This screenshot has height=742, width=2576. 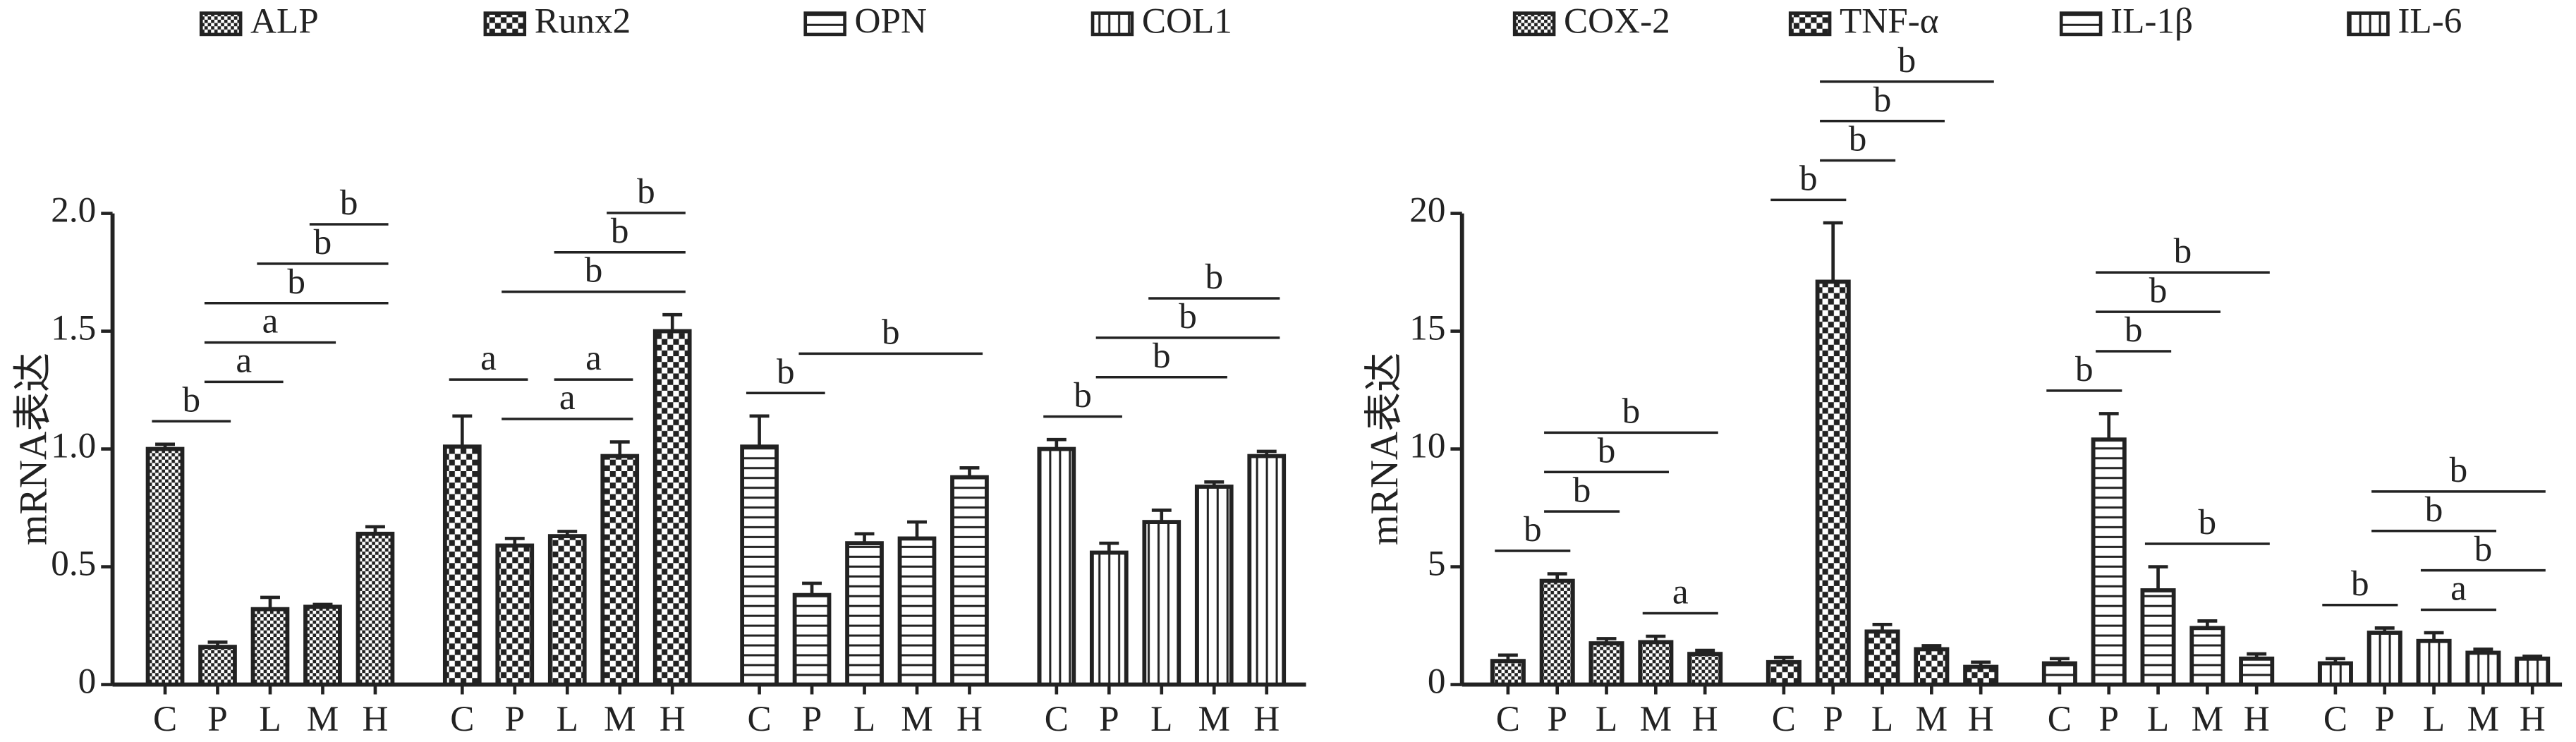 I want to click on legend-label: TNF-α, so click(x=1889, y=21).